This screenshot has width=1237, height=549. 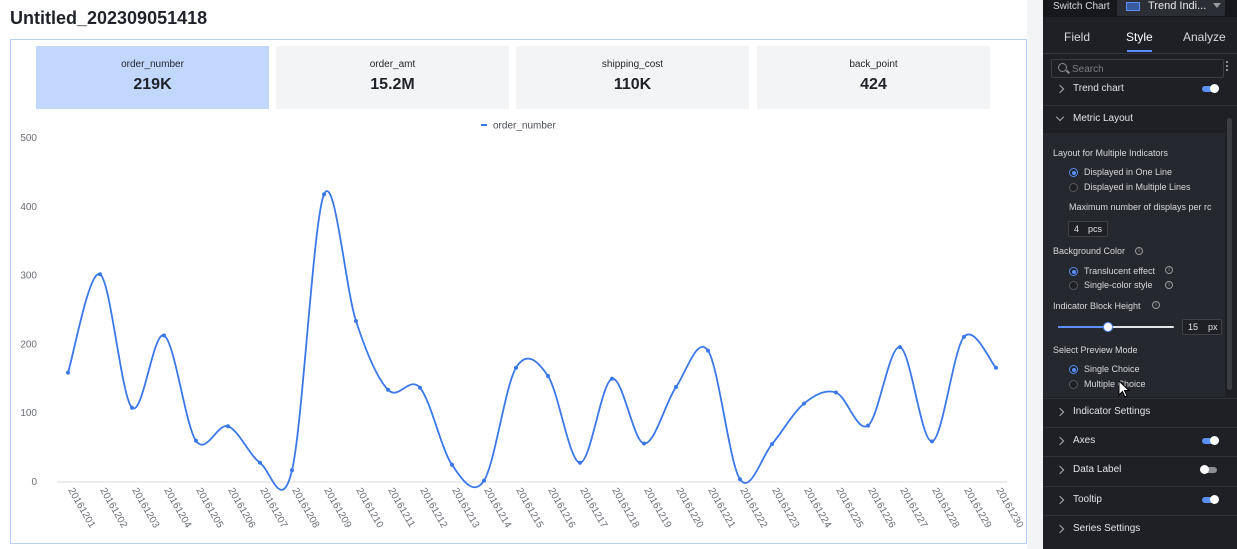 What do you see at coordinates (465, 508) in the screenshot?
I see `x-tick-label: 20161213` at bounding box center [465, 508].